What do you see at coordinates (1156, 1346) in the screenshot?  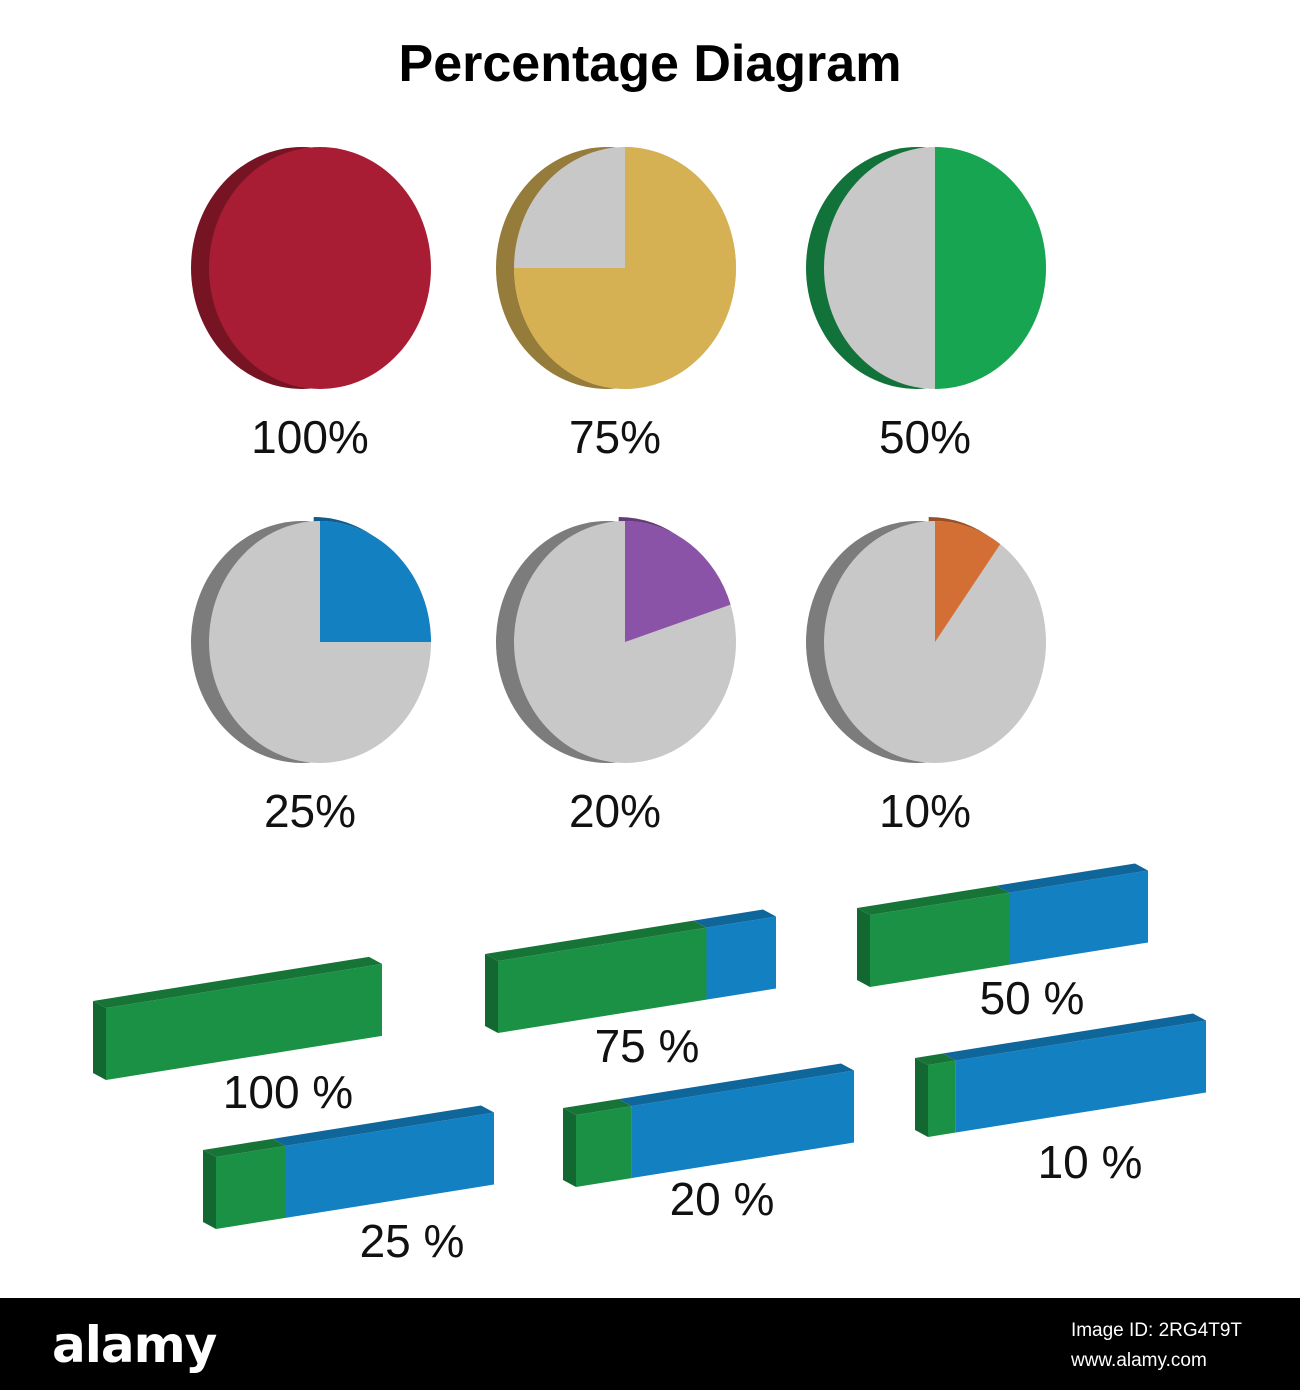 I see `image-credit: Image ID: 2RG4T9T www.alamy.com` at bounding box center [1156, 1346].